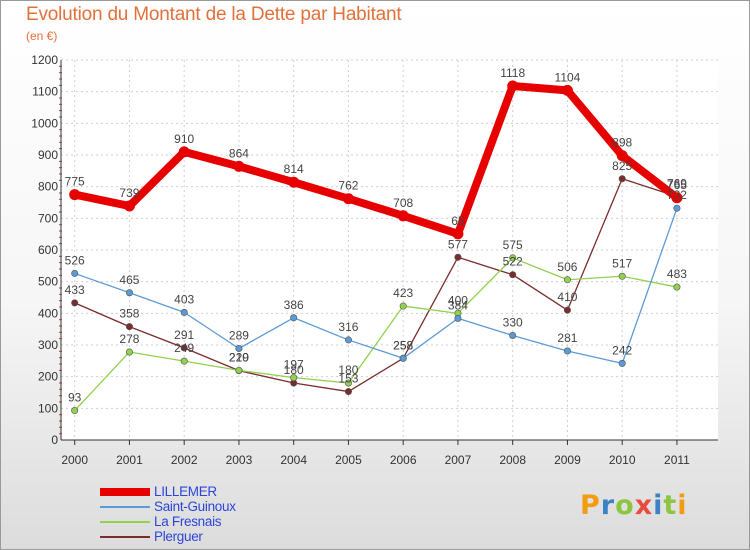  Describe the element at coordinates (348, 327) in the screenshot. I see `data-label: 316` at that location.